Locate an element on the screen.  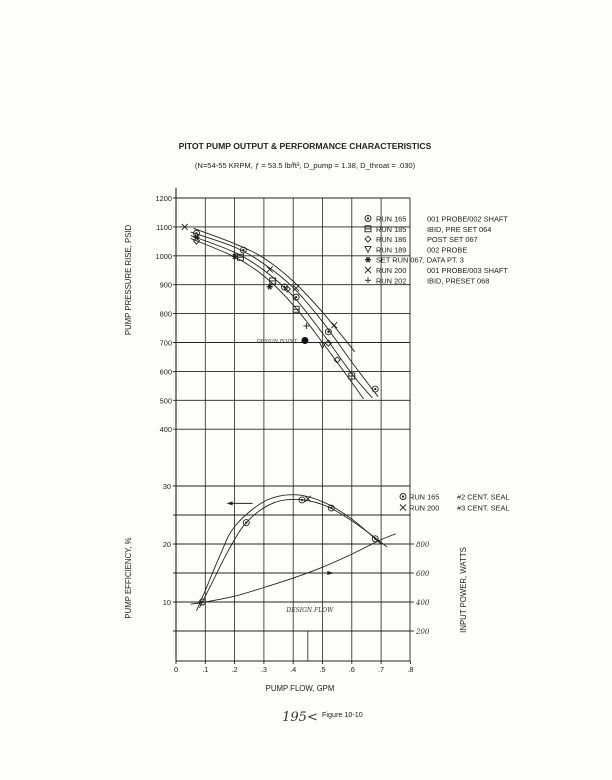
y-axis-label-pressure: PUMP PRESSURE RISE, PSID is located at coordinates (128, 279).